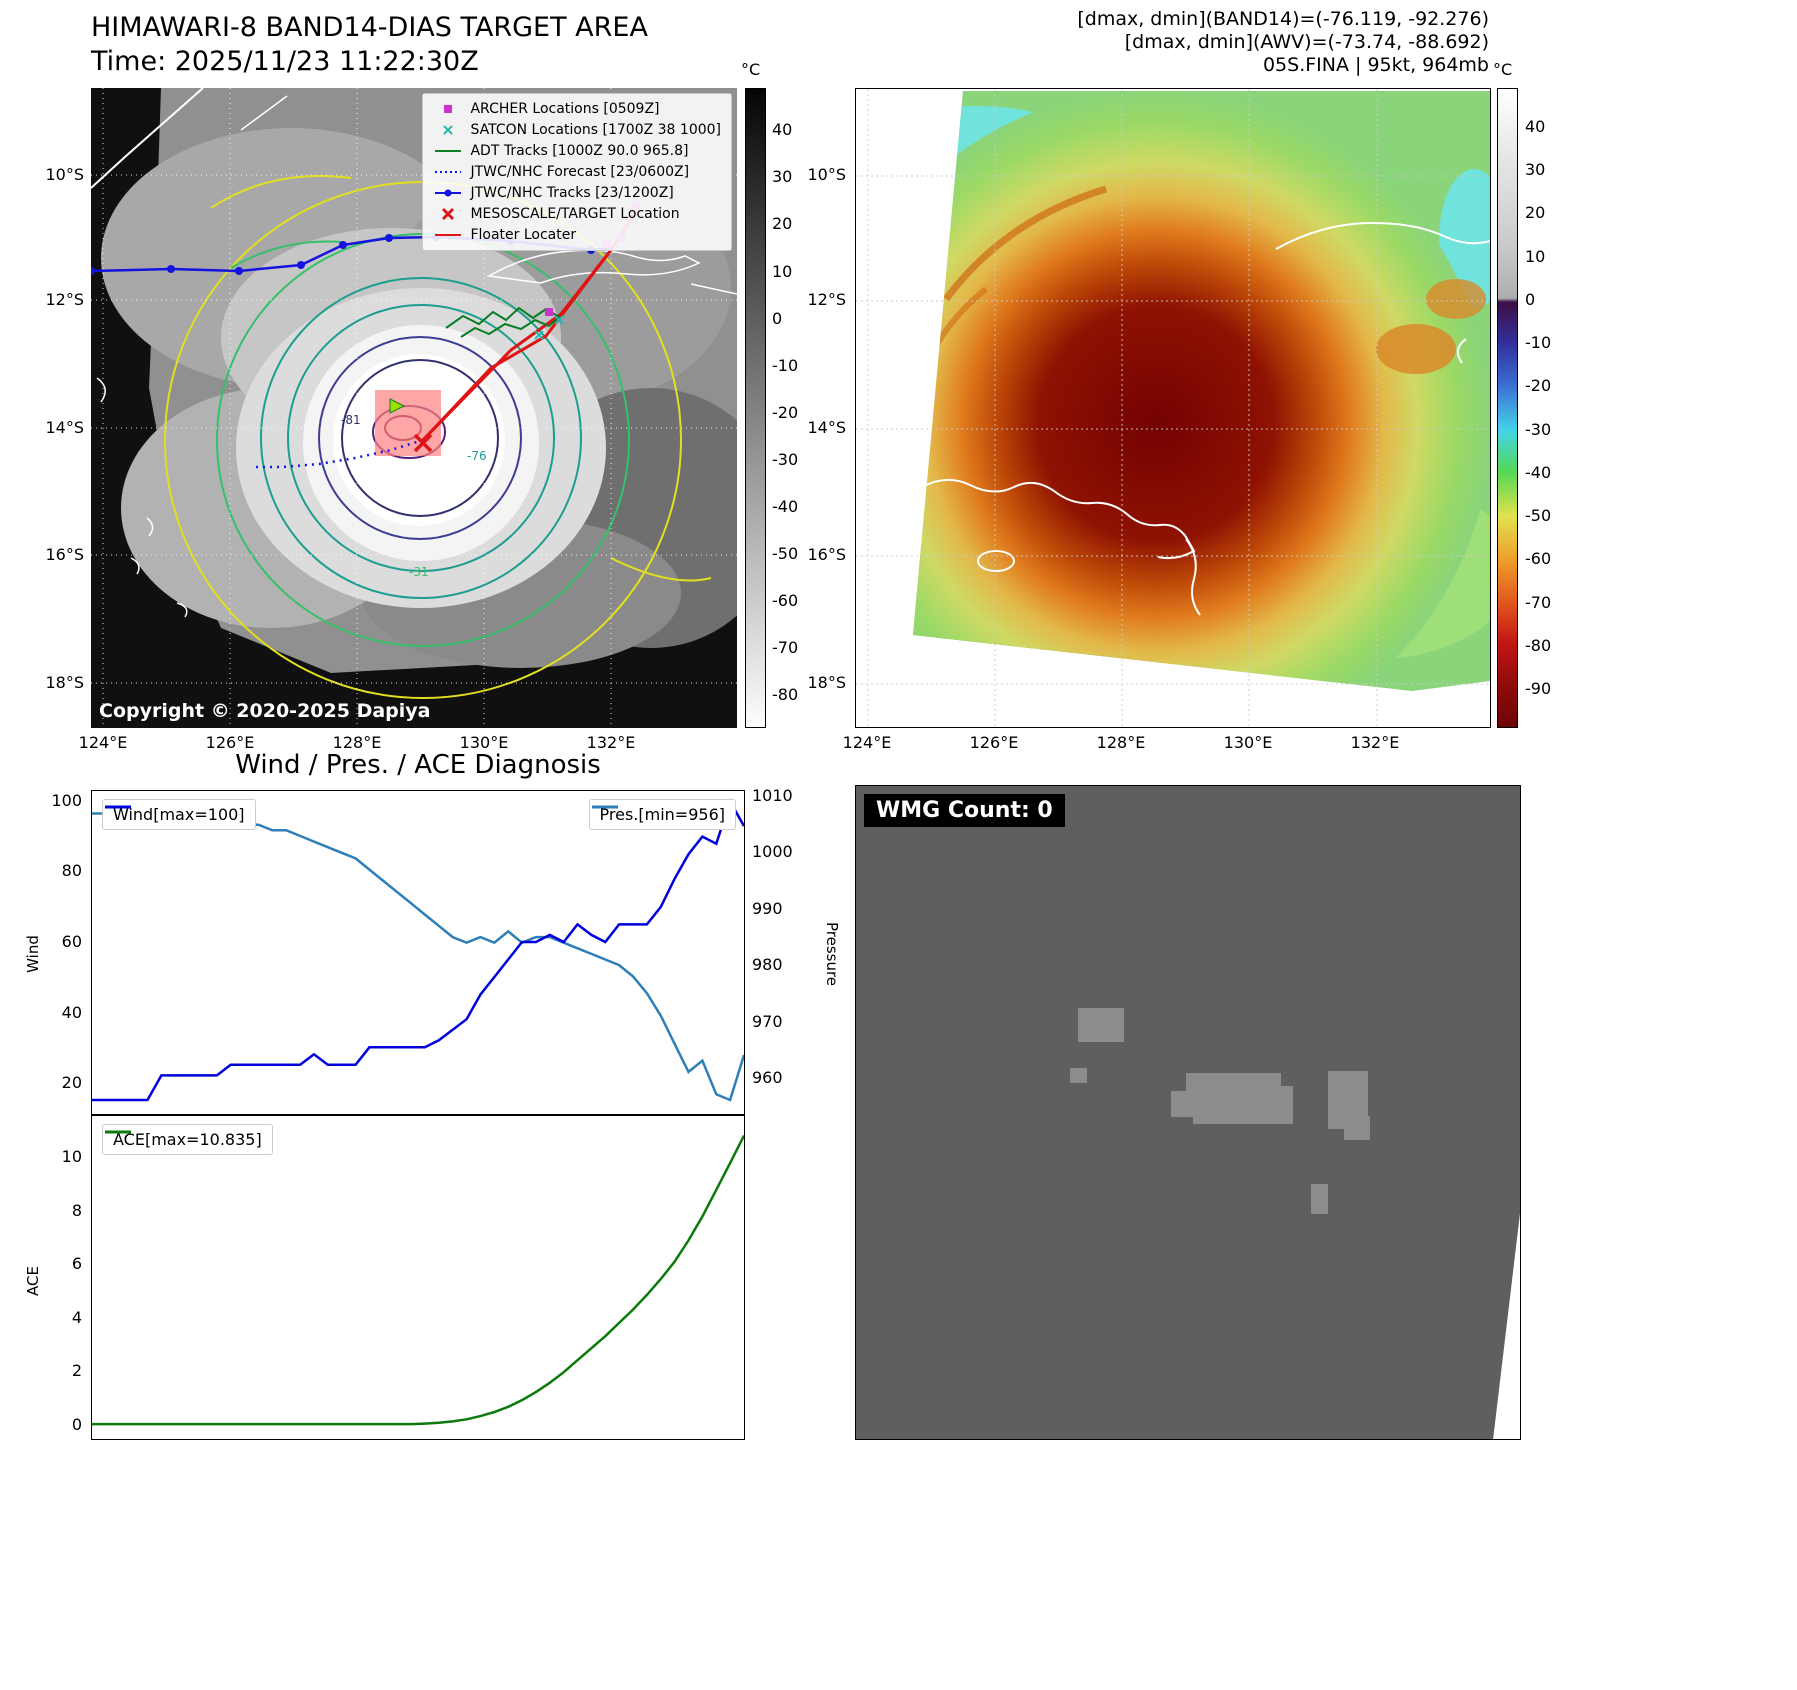 Image resolution: width=1797 pixels, height=1690 pixels. I want to click on dotted-legend-marker-icon, so click(448, 172).